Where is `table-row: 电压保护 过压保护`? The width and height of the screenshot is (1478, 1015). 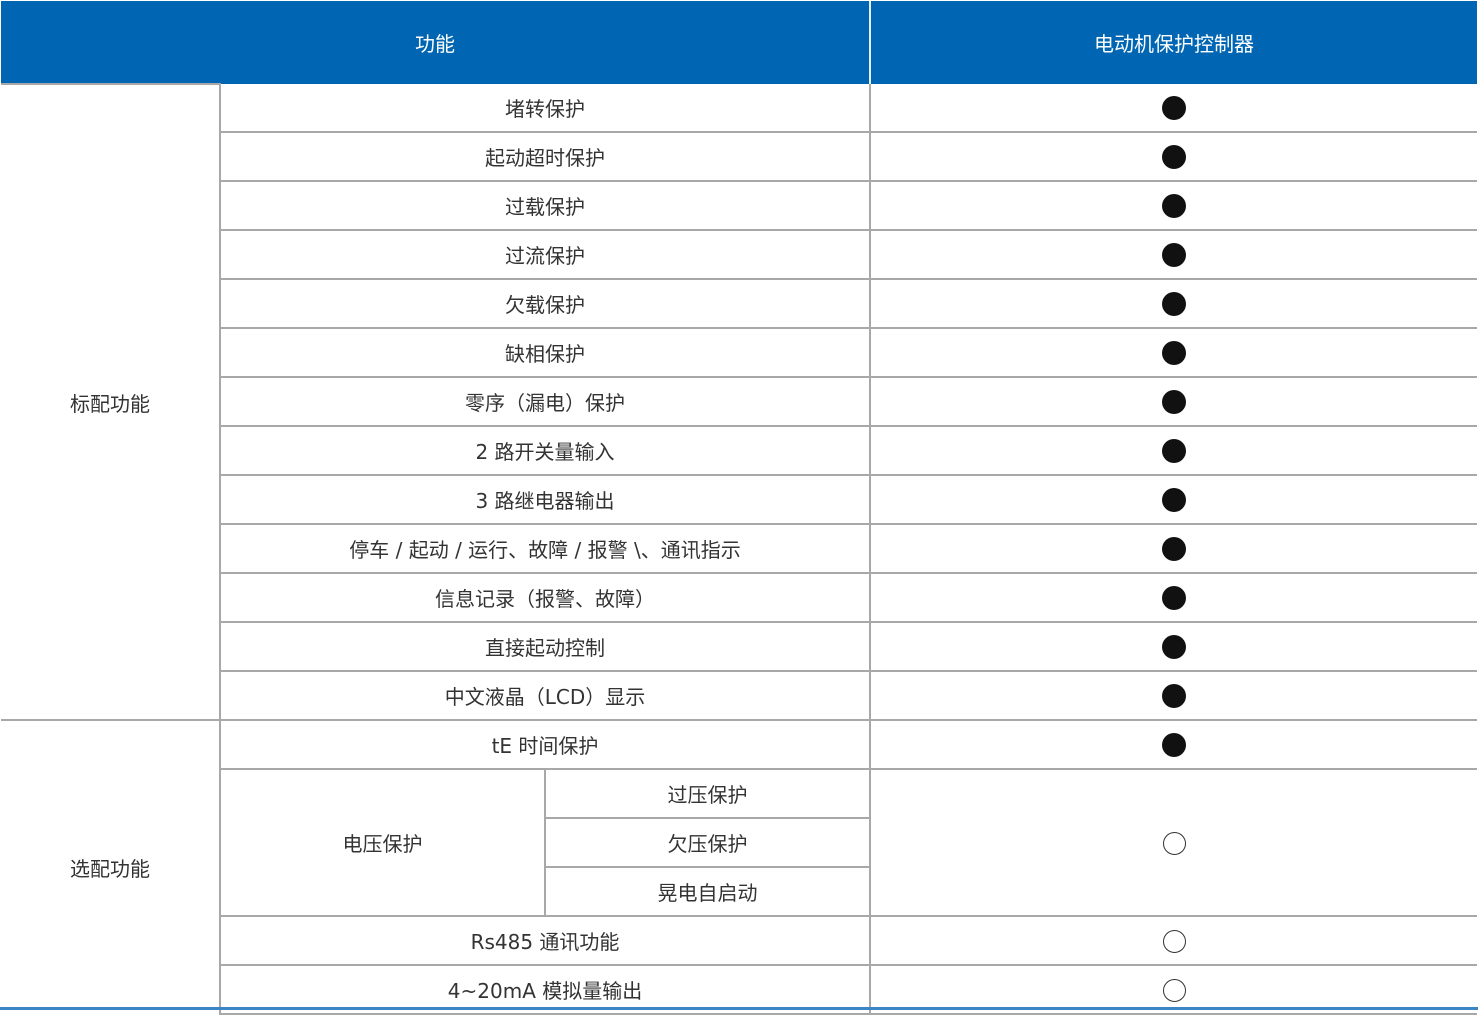
table-row: 电压保护 过压保护 is located at coordinates (739, 842).